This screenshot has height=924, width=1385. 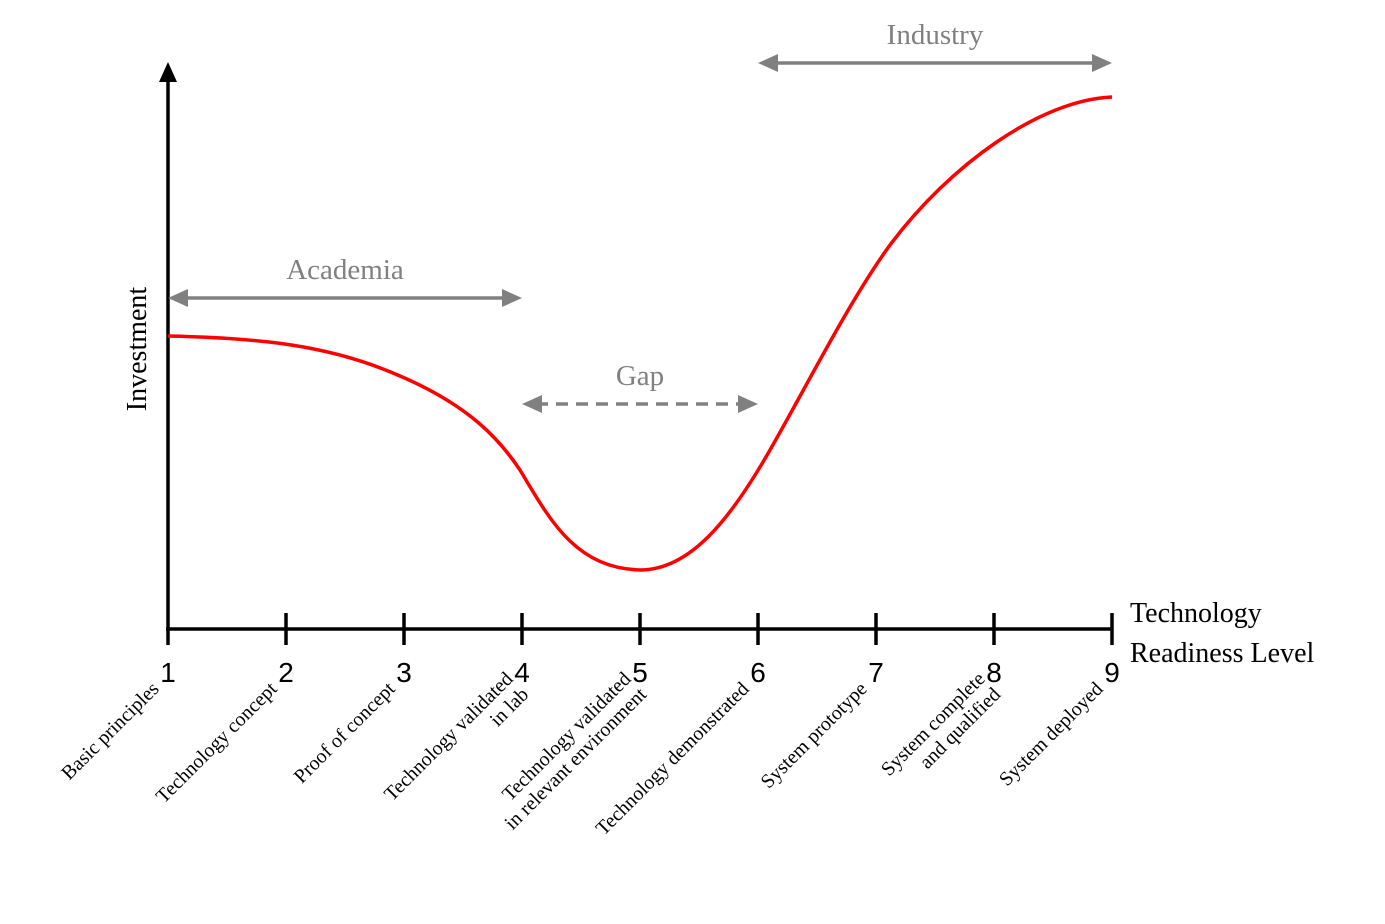 I want to click on level-description-line: Proof of concept, so click(x=345, y=733).